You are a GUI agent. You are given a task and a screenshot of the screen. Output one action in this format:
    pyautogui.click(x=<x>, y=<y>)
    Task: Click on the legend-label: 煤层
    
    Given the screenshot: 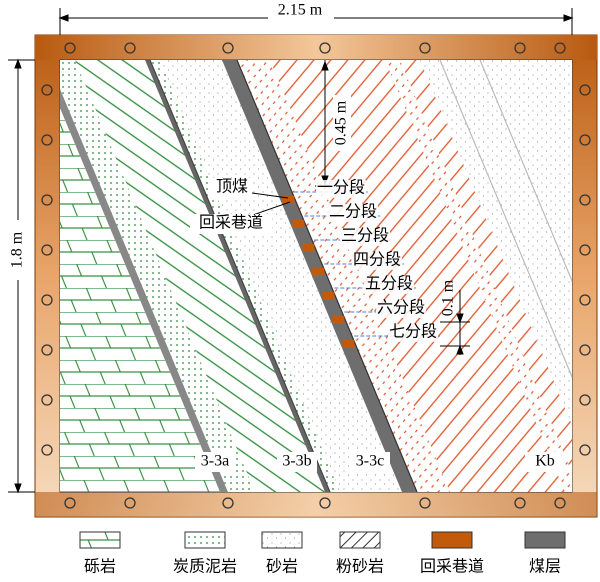 What is the action you would take?
    pyautogui.click(x=545, y=567)
    